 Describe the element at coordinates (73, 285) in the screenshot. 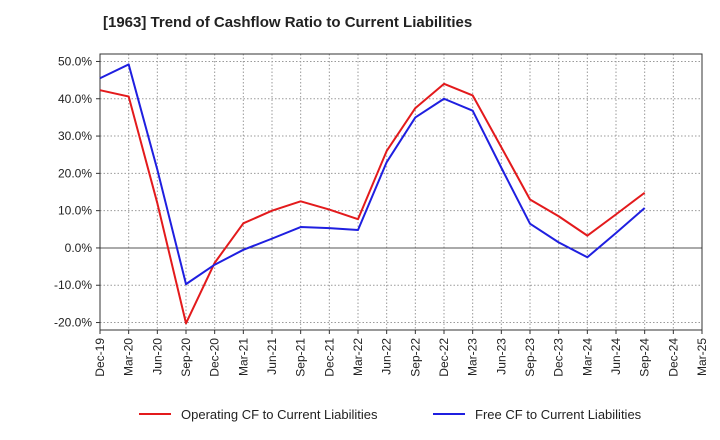

I see `y-tick-label: -10.0%` at that location.